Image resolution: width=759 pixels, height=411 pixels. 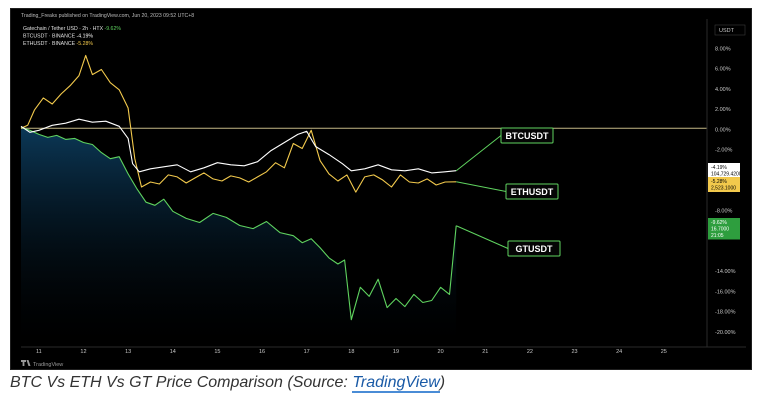 I want to click on y-tick-label: 8.00%, so click(x=723, y=49).